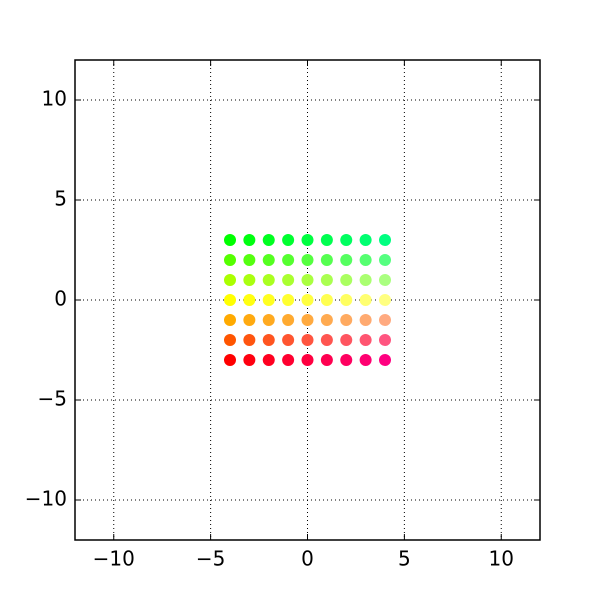 The image size is (600, 600). Describe the element at coordinates (114, 559) in the screenshot. I see `x-tick-label: −10` at that location.